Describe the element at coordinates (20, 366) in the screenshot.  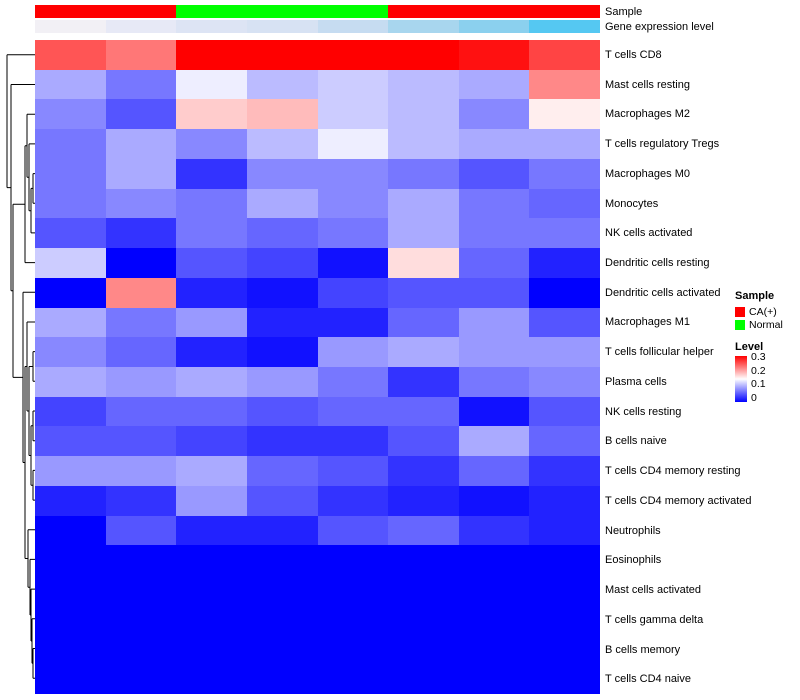
I see `row-dendrogram-path` at that location.